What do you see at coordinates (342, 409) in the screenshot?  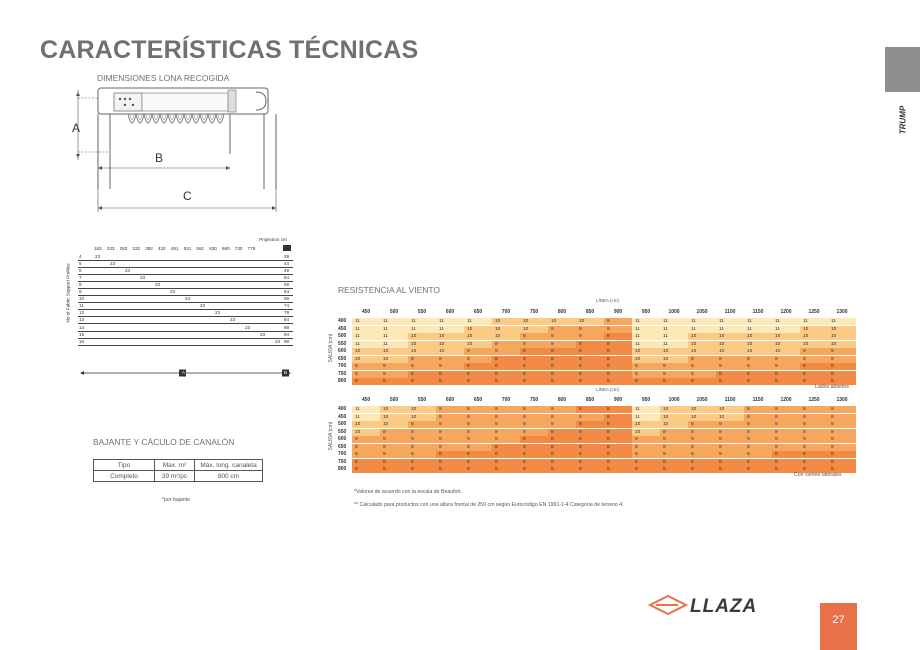 I see `wind-closed-row-label: 400` at bounding box center [342, 409].